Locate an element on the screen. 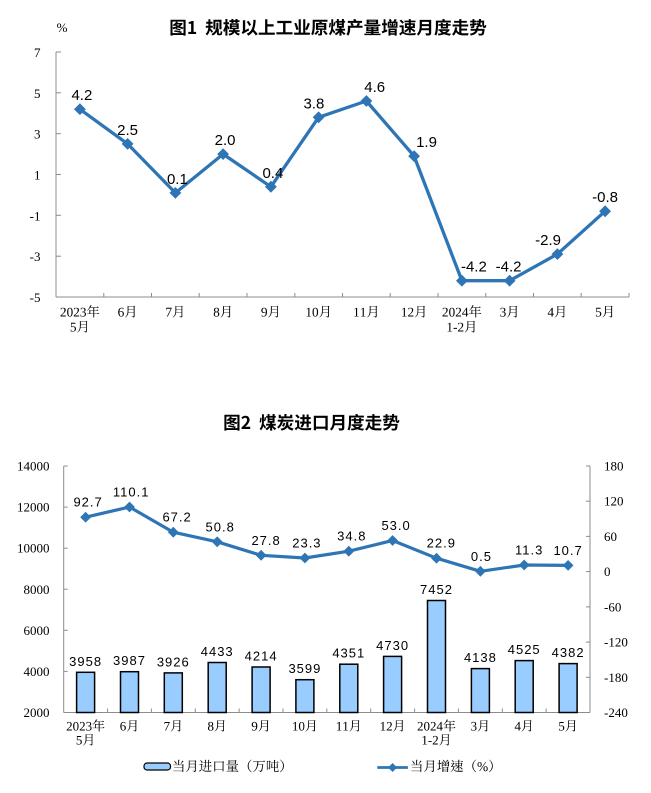 Image resolution: width=651 pixels, height=793 pixels. svg-text: 67.2 is located at coordinates (176, 517).